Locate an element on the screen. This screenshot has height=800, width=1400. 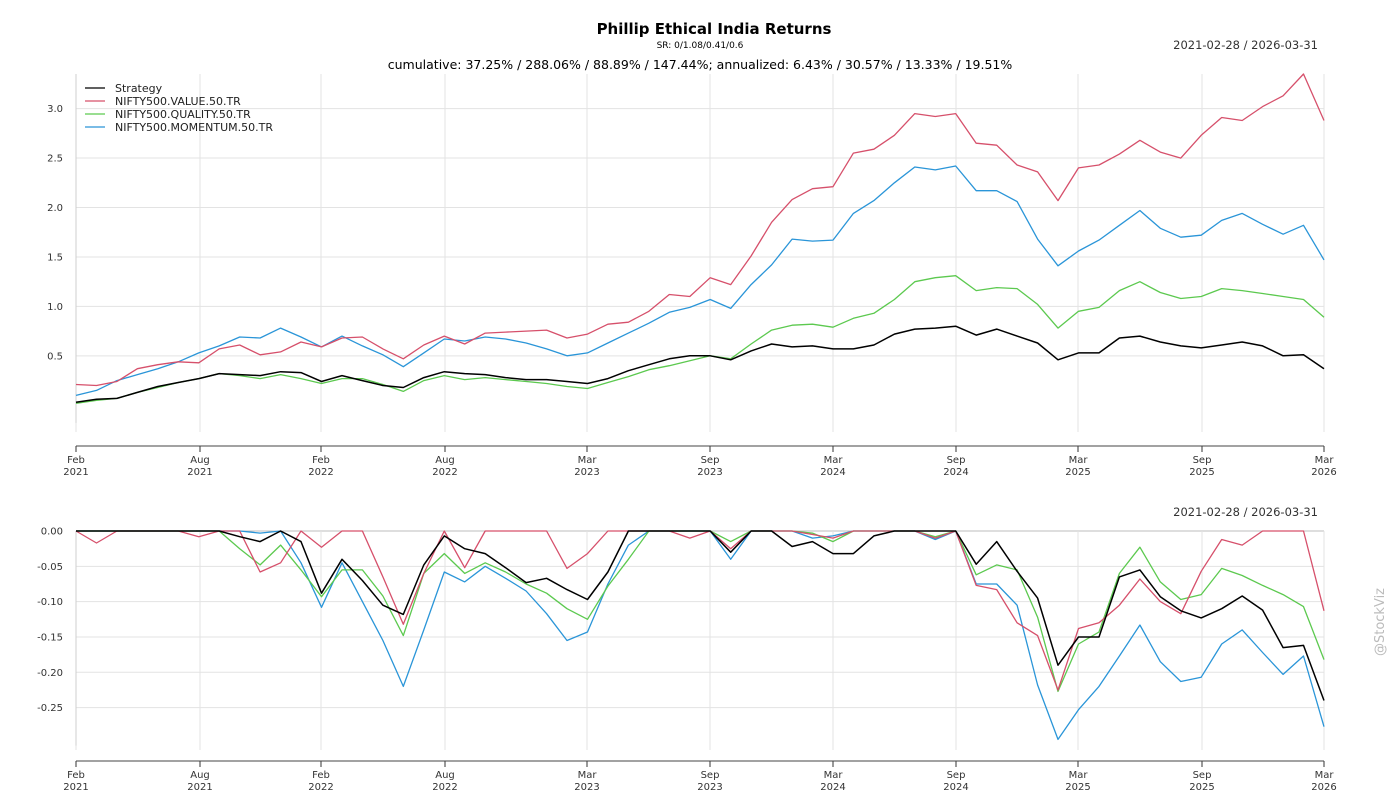
y-tick-label: 0.00 is located at coordinates (52, 532).